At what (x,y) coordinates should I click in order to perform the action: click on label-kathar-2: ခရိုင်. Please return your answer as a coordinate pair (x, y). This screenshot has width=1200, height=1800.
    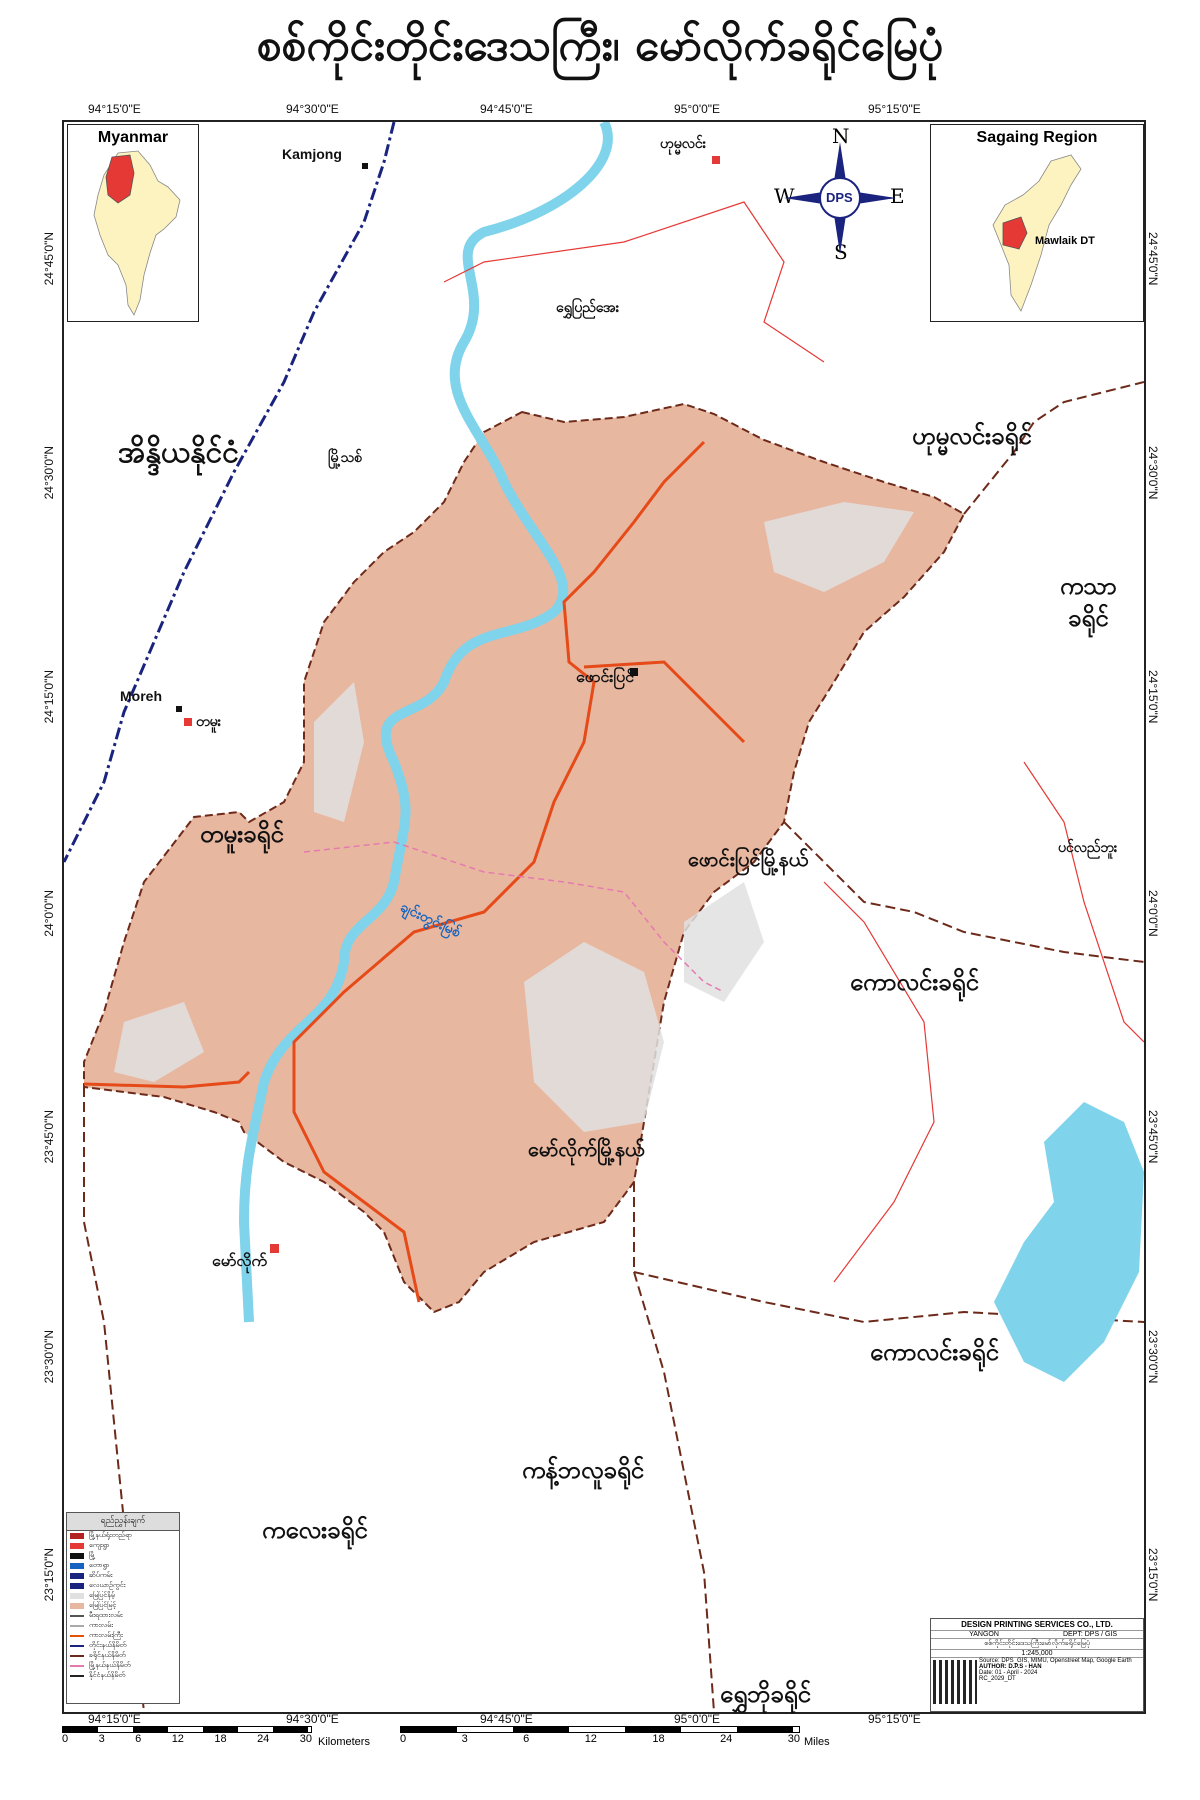
    Looking at the image, I should click on (1088, 618).